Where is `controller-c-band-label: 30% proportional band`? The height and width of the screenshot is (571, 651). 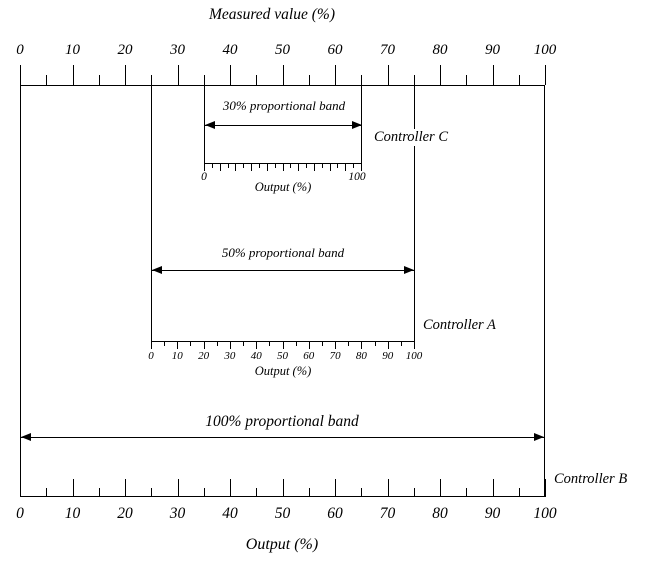
controller-c-band-label: 30% proportional band is located at coordinates (284, 105).